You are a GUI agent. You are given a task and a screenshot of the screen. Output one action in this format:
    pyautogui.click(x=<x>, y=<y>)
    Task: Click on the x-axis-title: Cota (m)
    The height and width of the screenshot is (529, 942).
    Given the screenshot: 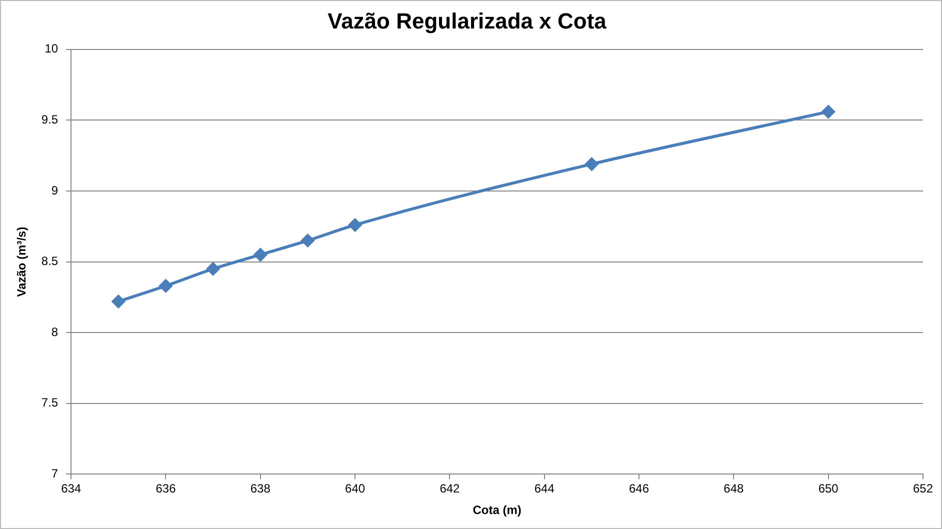 What is the action you would take?
    pyautogui.click(x=497, y=510)
    